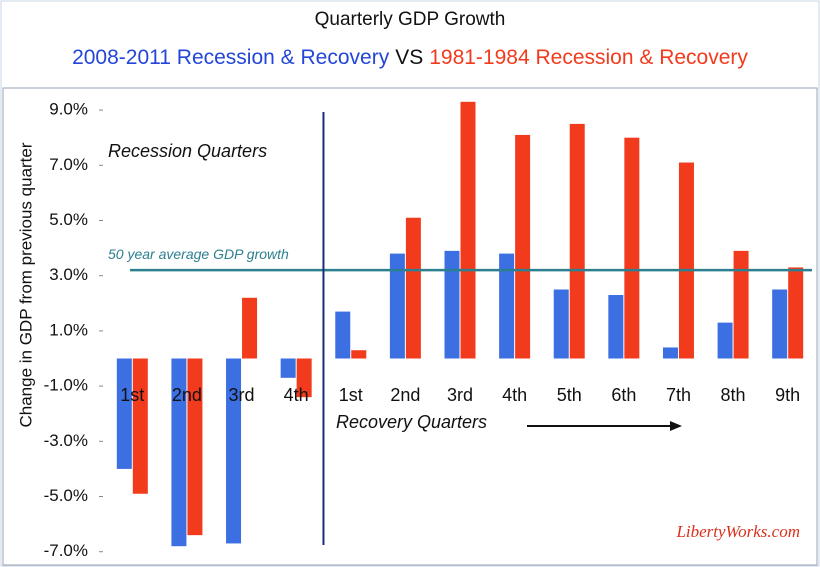 The image size is (820, 567). I want to click on x-tick-label: 8th, so click(733, 395).